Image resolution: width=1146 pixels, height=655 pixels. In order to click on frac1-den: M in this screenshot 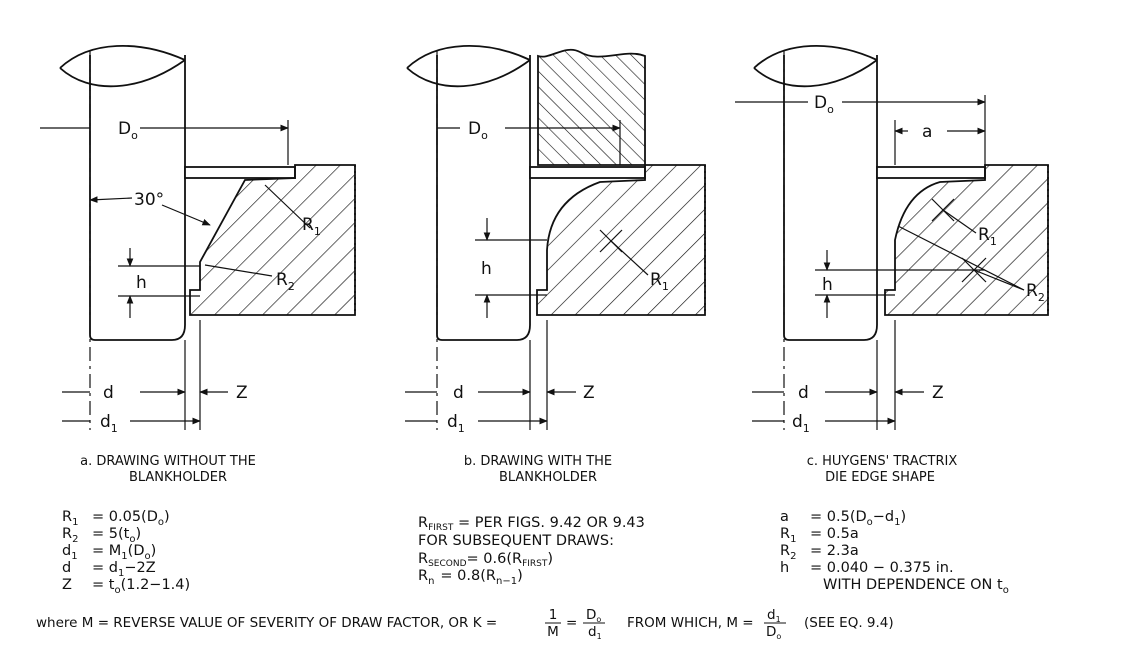, I will do `click(553, 632)`.